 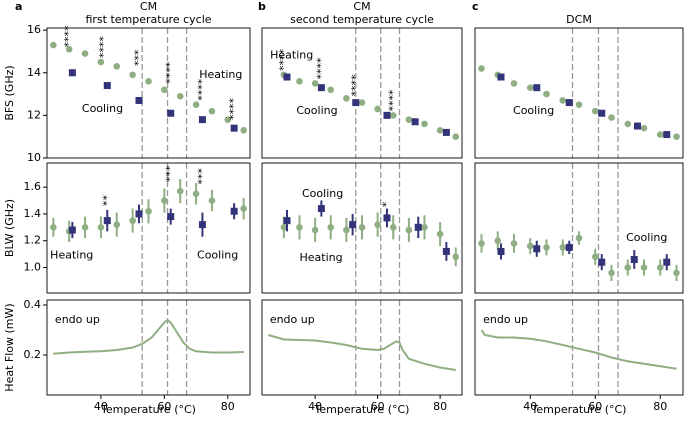 What do you see at coordinates (361, 6) in the screenshot?
I see `panel-title: CM` at bounding box center [361, 6].